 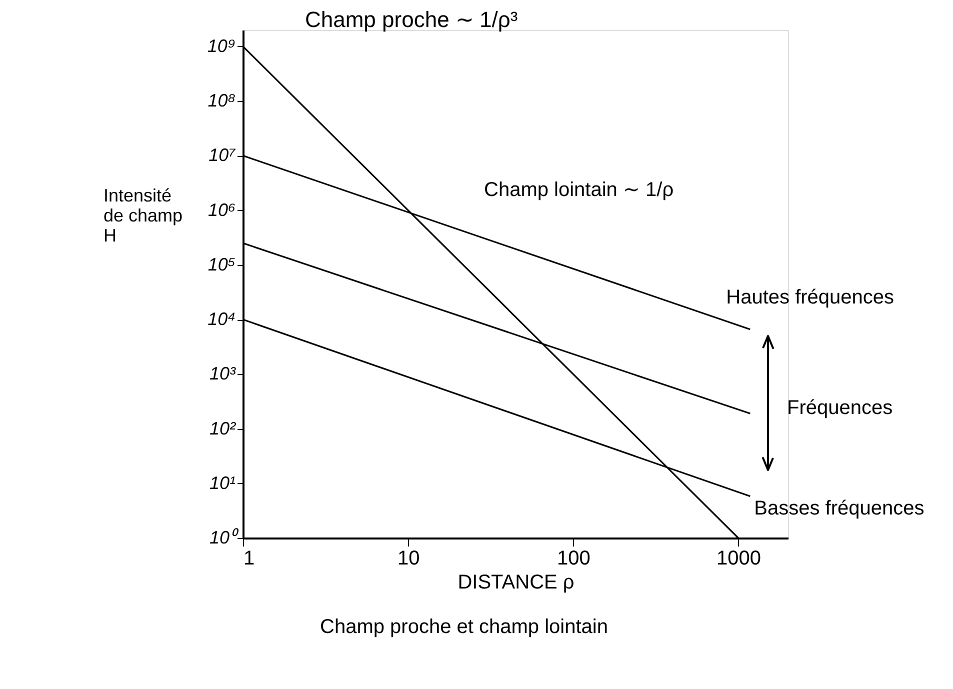 What do you see at coordinates (411, 19) in the screenshot?
I see `annotation: Champ proche ∼ 1/ρ³` at bounding box center [411, 19].